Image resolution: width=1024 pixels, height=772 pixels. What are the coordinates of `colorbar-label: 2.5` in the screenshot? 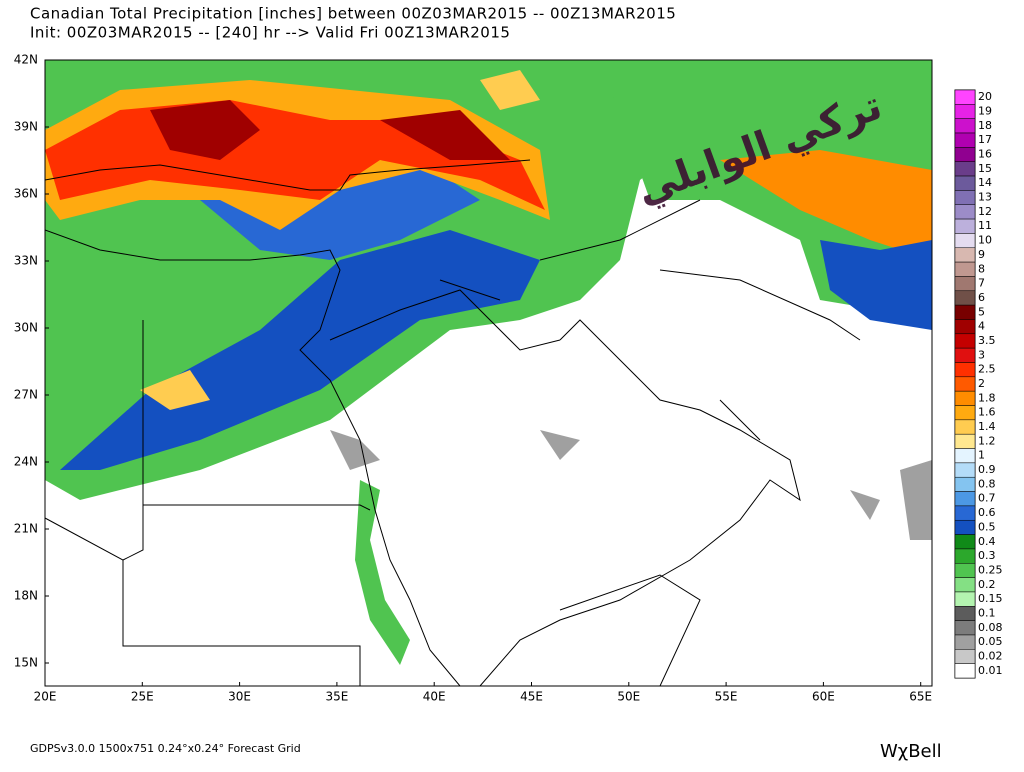 It's located at (987, 369).